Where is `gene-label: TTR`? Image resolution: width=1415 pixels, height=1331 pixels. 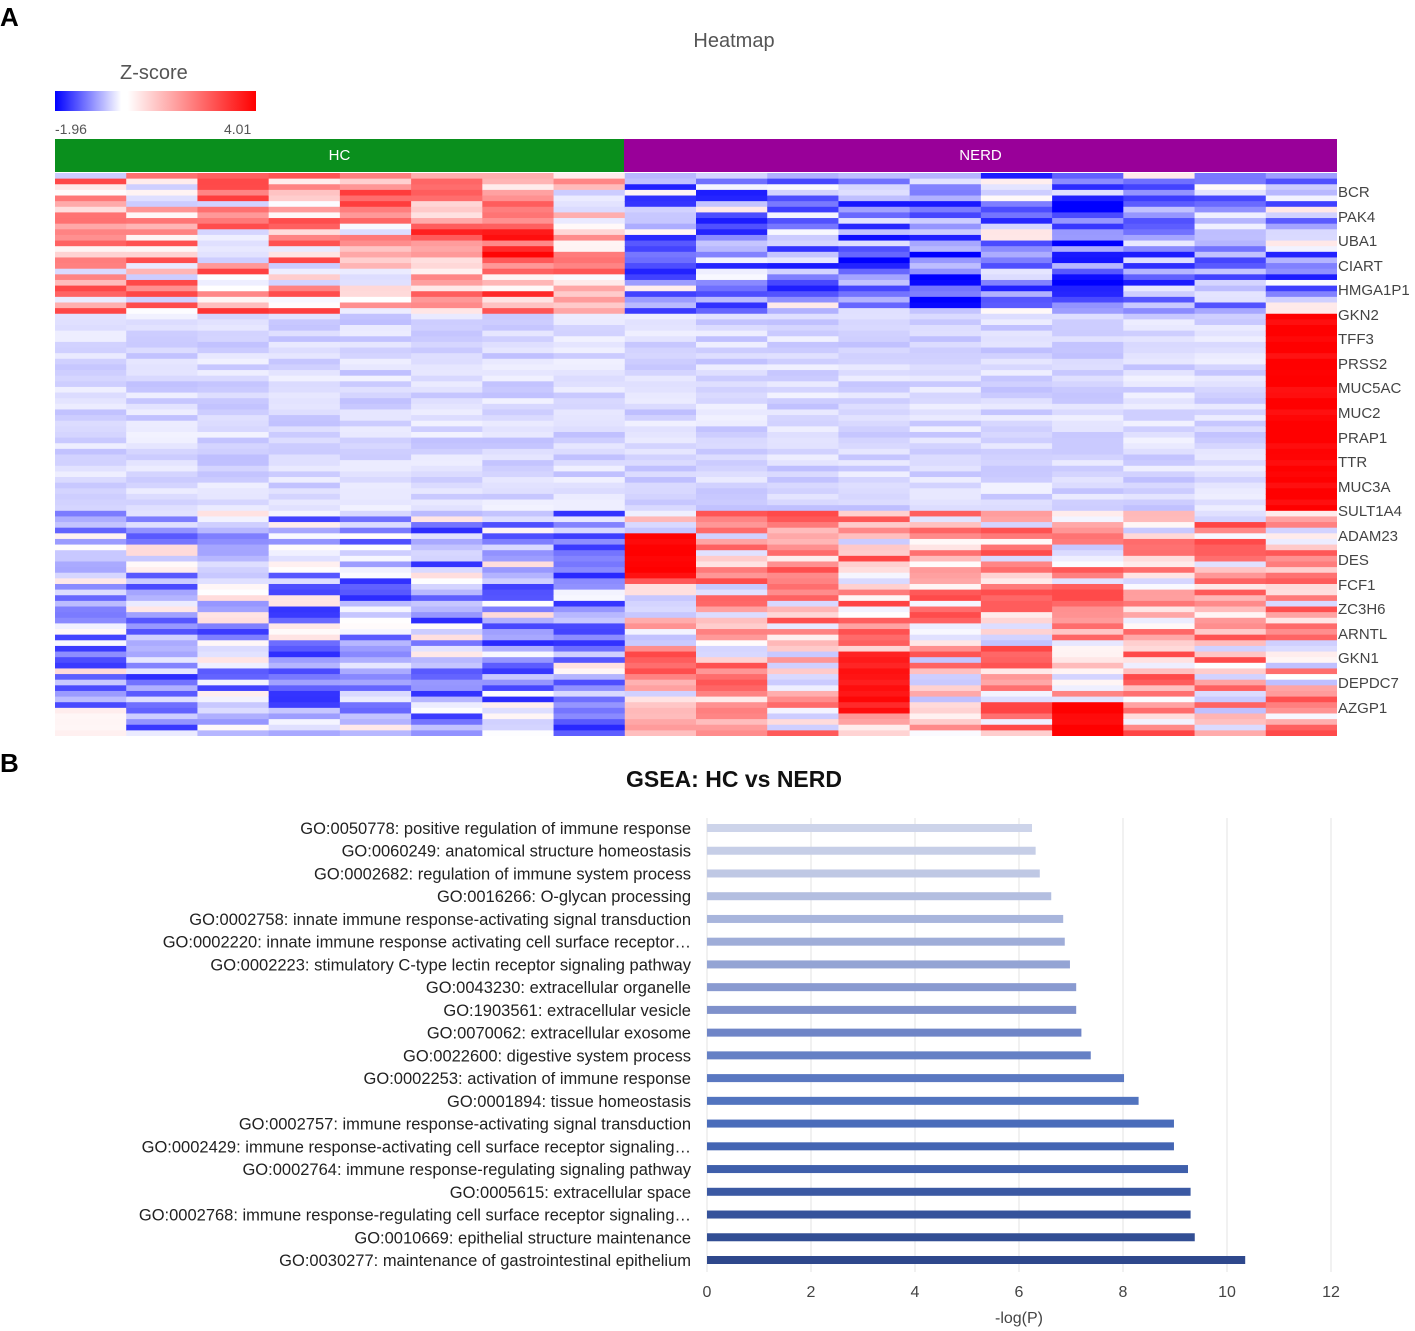
gene-label: TTR is located at coordinates (1353, 463).